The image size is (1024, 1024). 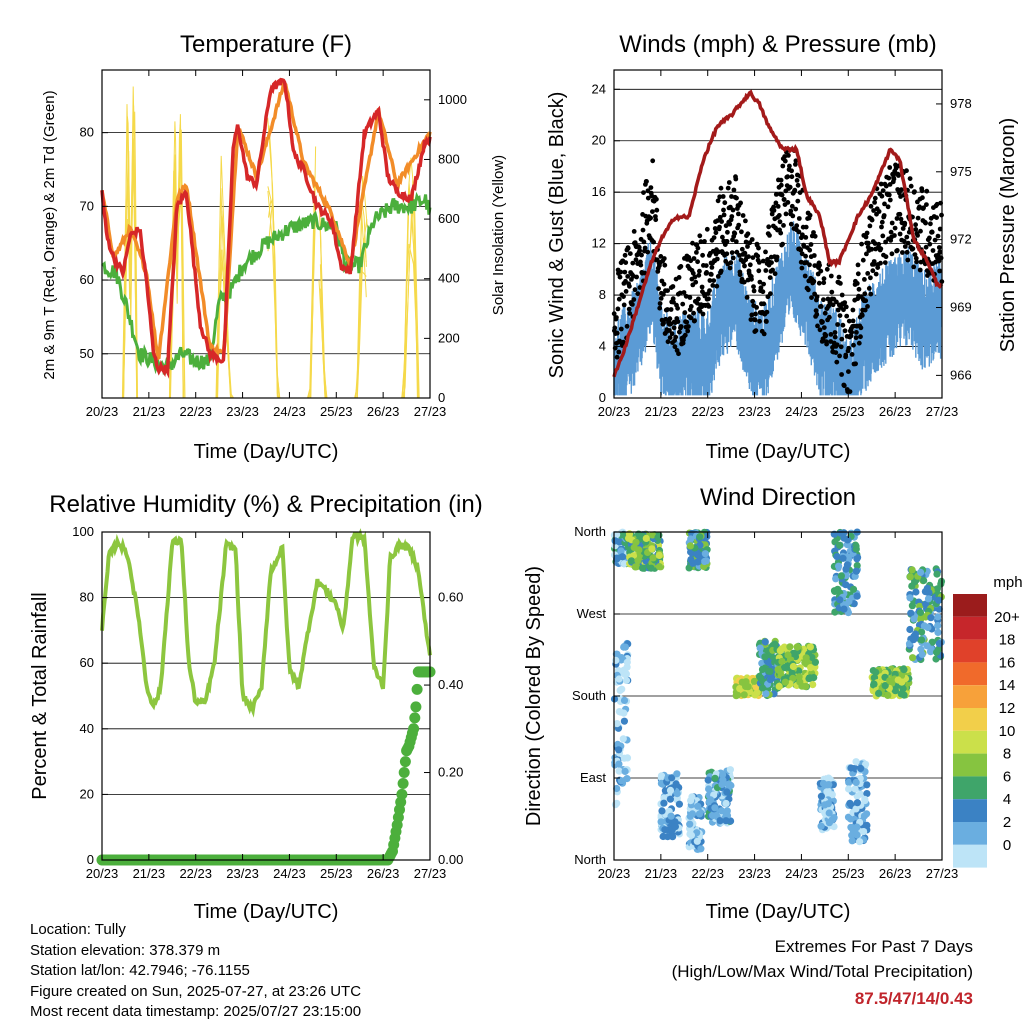 What do you see at coordinates (961, 374) in the screenshot?
I see `y2-tick-label: 966` at bounding box center [961, 374].